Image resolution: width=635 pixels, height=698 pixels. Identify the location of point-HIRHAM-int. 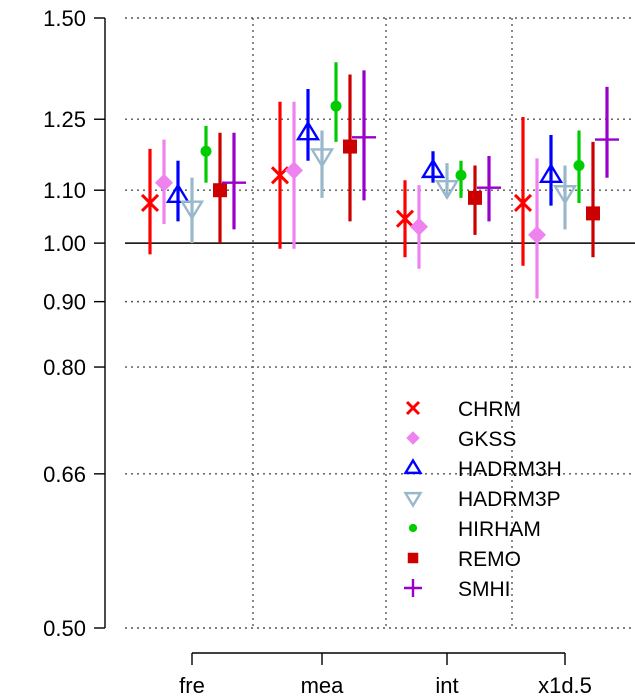
(461, 175).